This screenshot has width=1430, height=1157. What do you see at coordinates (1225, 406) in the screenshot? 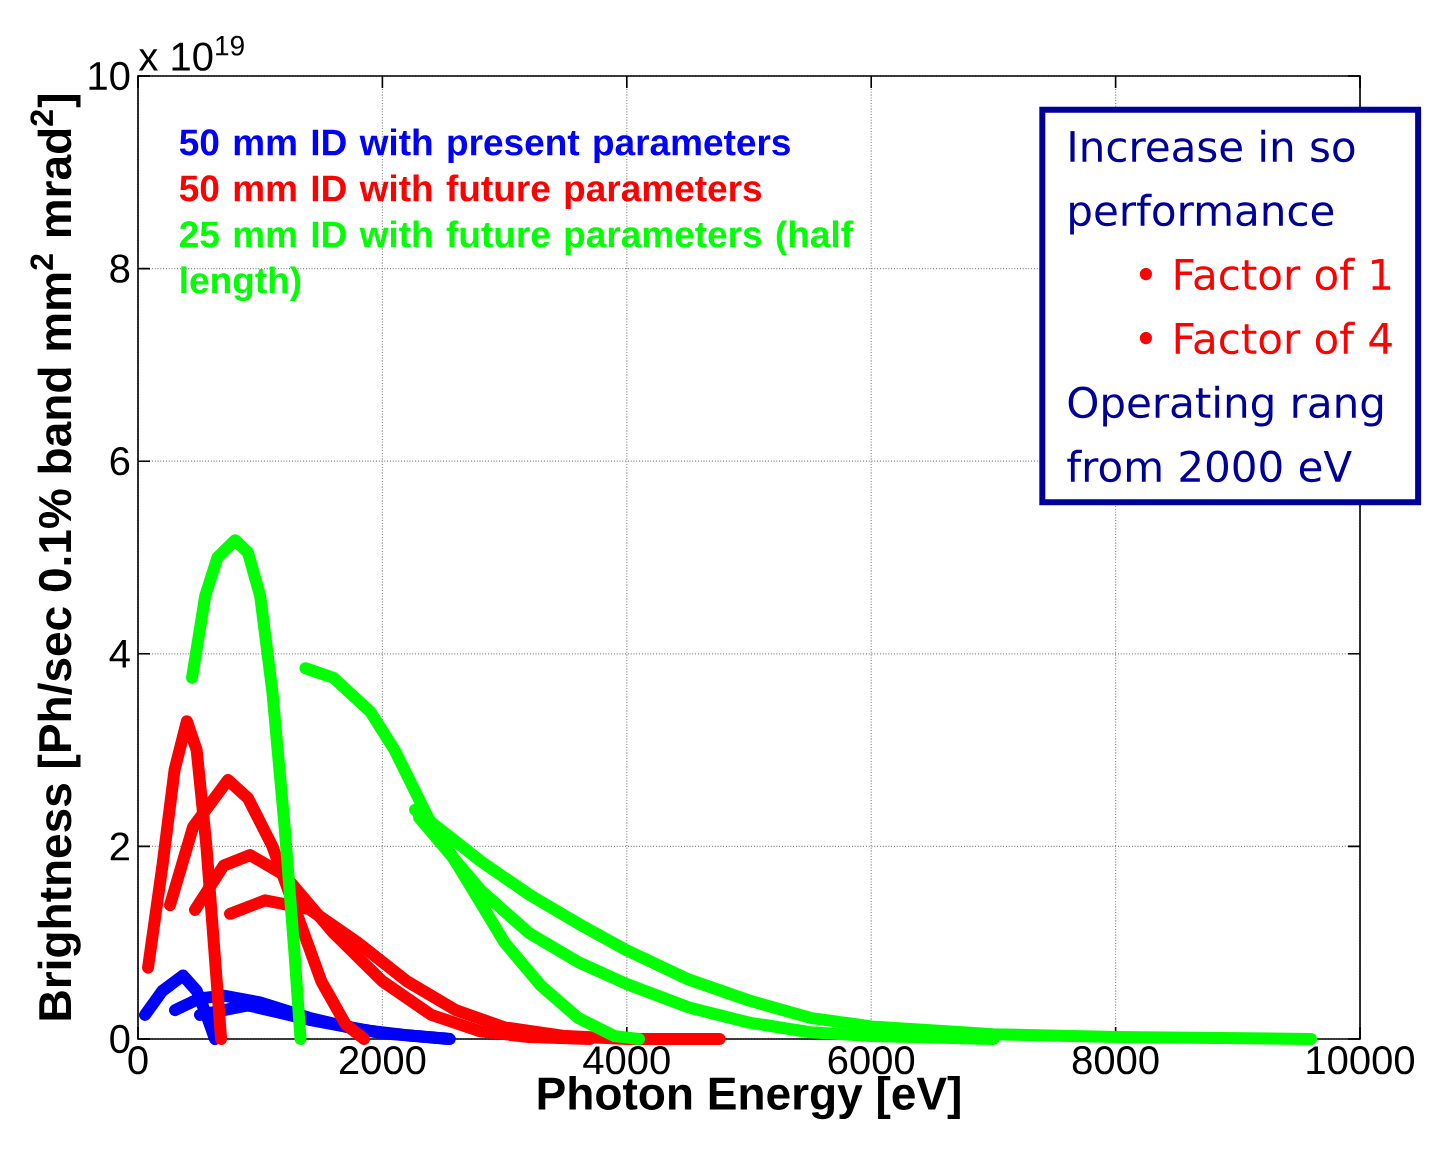
I see `annotation: Operating rang` at bounding box center [1225, 406].